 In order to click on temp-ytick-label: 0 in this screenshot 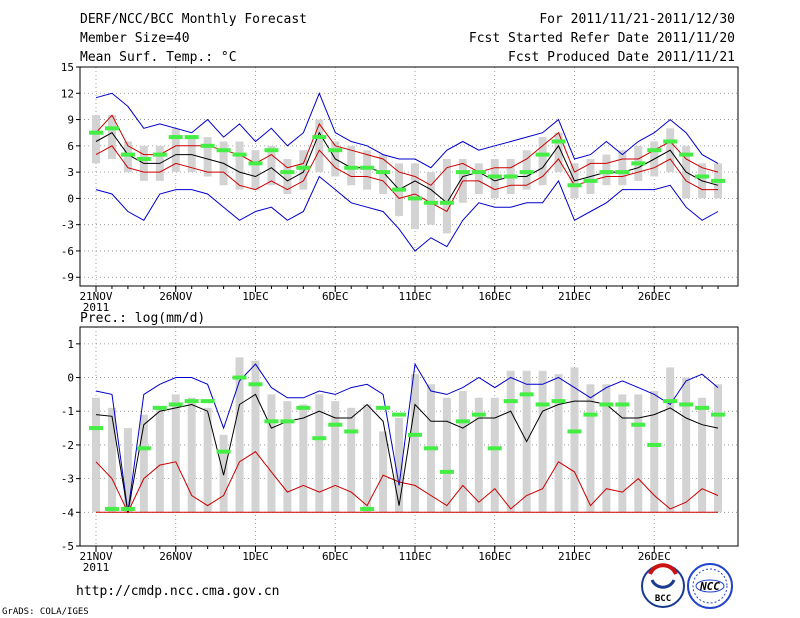, I will do `click(70, 198)`.